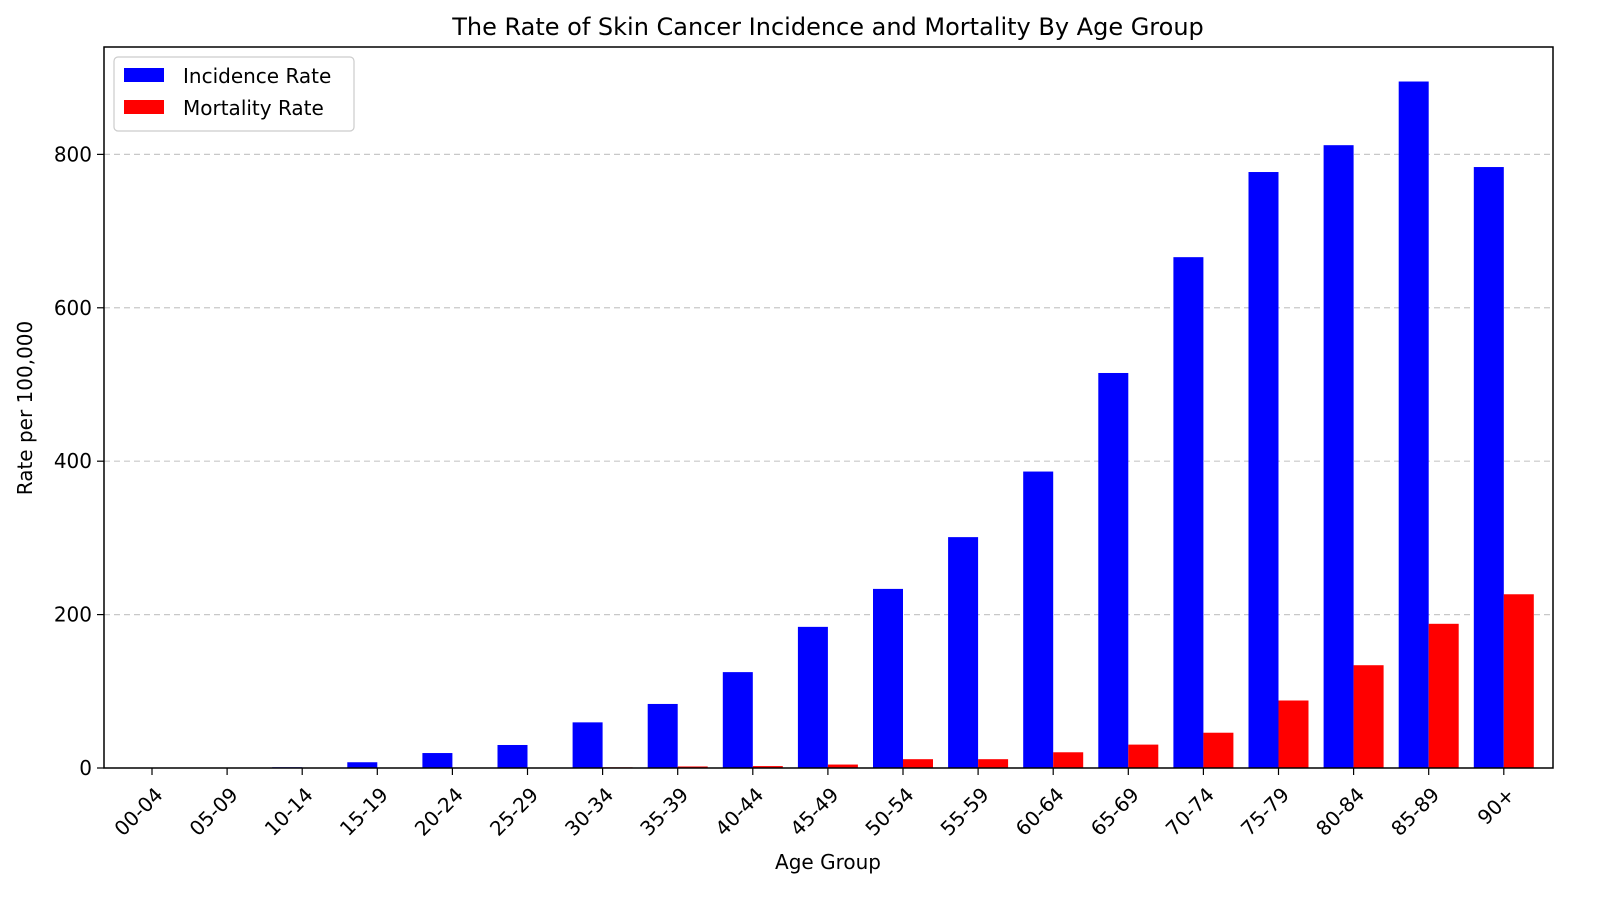  I want to click on y-axis-title: Rate per 100,000, so click(25, 408).